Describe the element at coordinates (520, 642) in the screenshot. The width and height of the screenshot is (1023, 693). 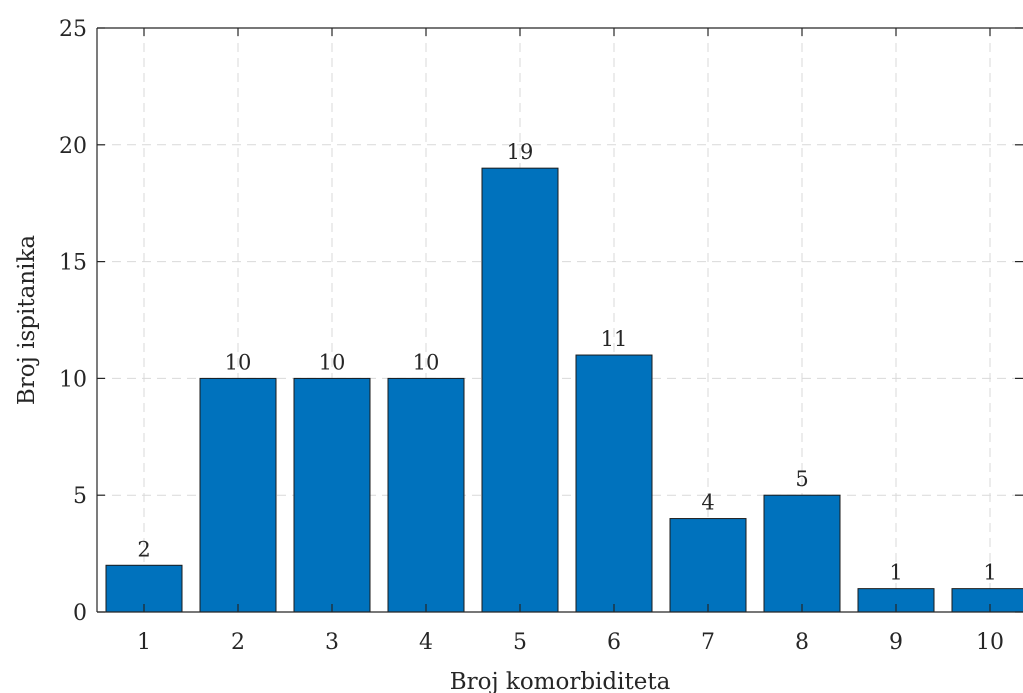
I see `x-tick-label: 5` at that location.